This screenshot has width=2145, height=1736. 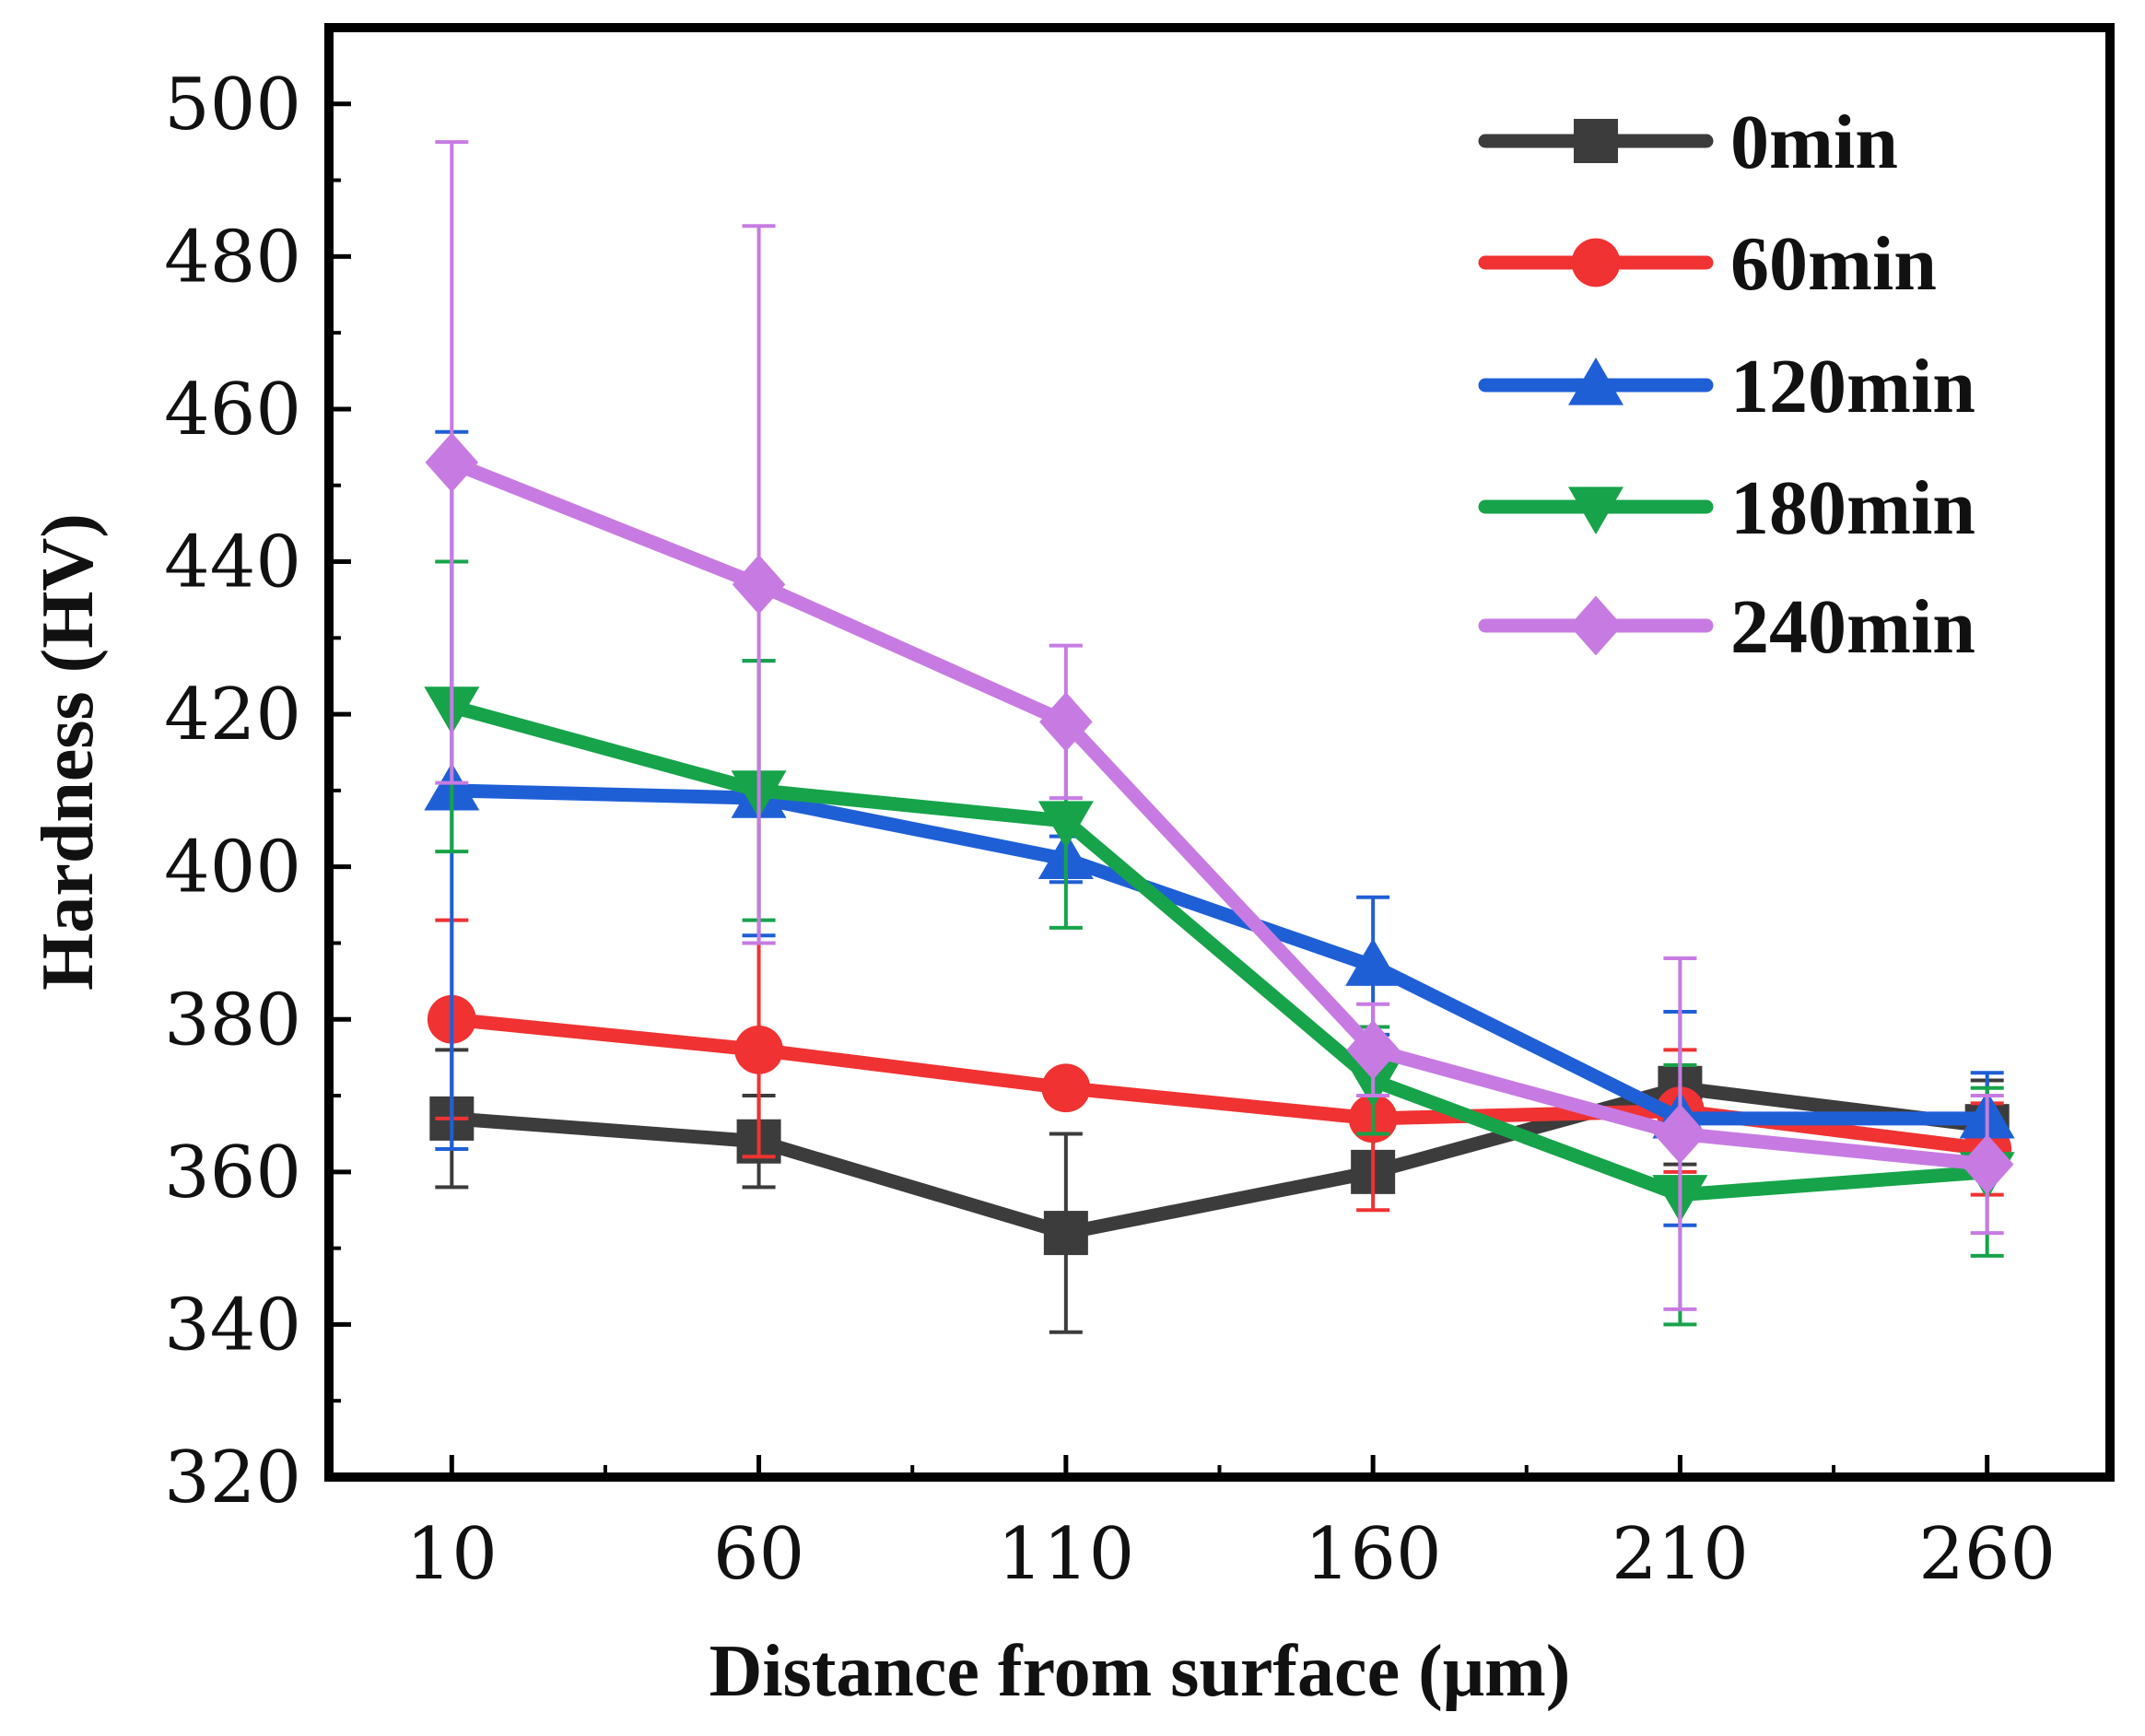 What do you see at coordinates (1987, 1555) in the screenshot?
I see `x-tick-label: 260` at bounding box center [1987, 1555].